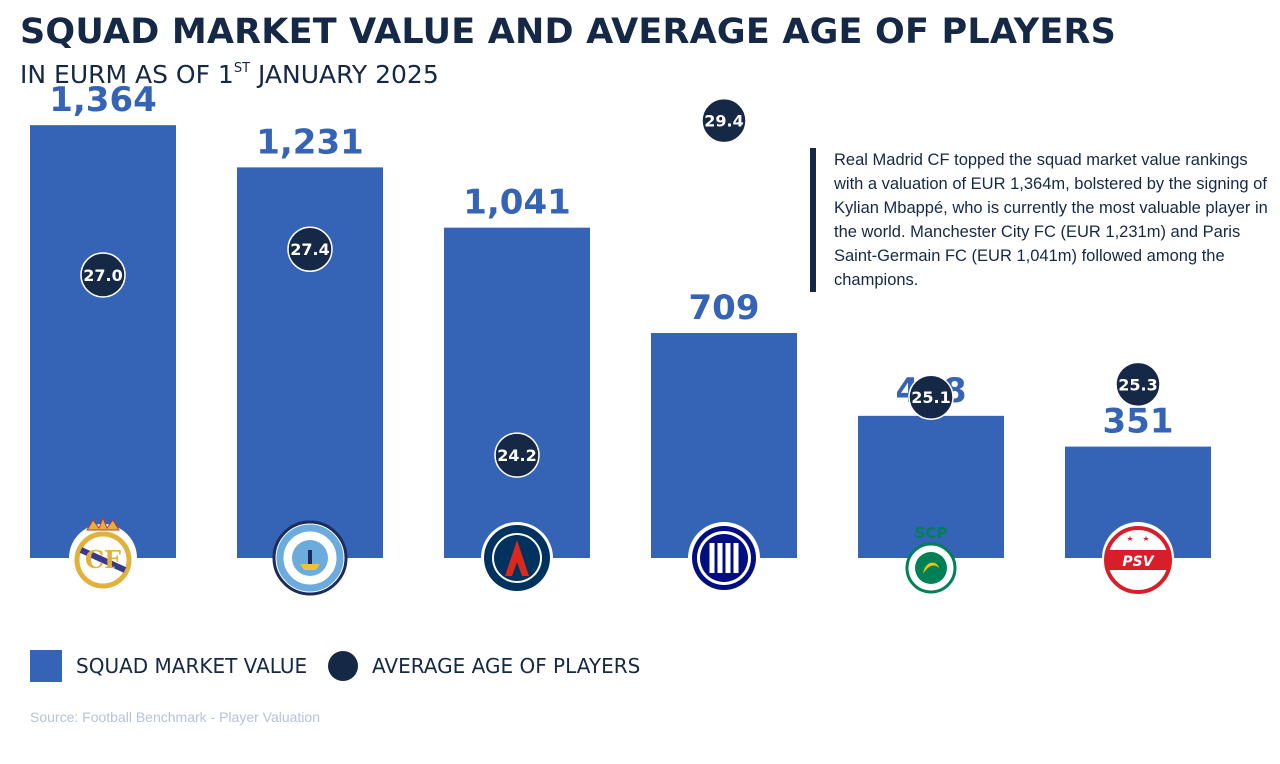 The width and height of the screenshot is (1280, 764). What do you see at coordinates (310, 558) in the screenshot?
I see `manchester-city-logo` at bounding box center [310, 558].